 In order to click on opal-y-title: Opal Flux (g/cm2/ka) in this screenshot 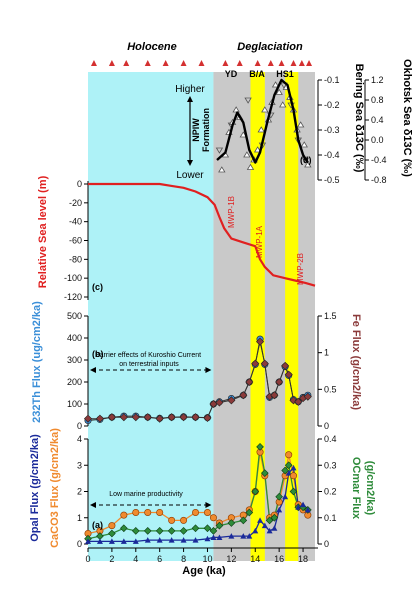, I will do `click(35, 488)`.